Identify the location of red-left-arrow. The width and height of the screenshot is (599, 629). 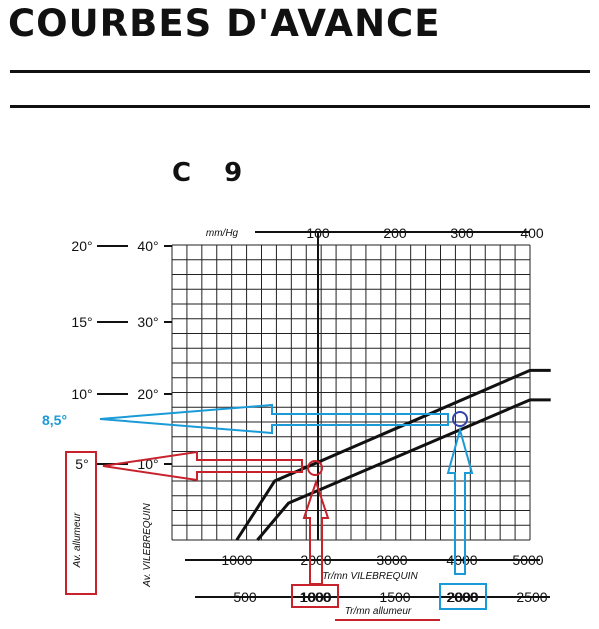
(202, 466).